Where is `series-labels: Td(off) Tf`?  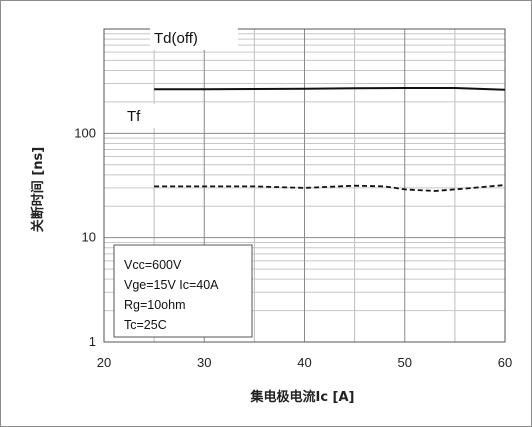 series-labels: Td(off) Tf is located at coordinates (180, 77).